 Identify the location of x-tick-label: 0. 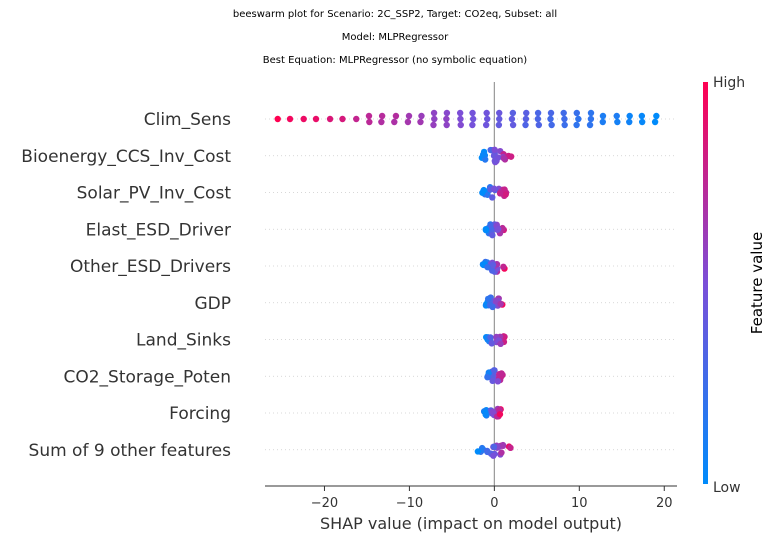
(494, 503).